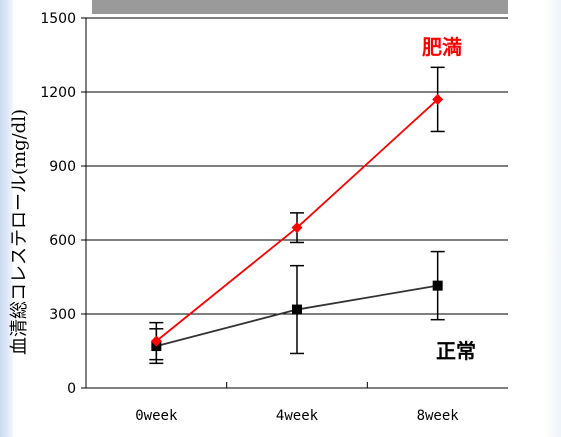 The width and height of the screenshot is (561, 437). I want to click on y-tick-label: 900, so click(62, 167).